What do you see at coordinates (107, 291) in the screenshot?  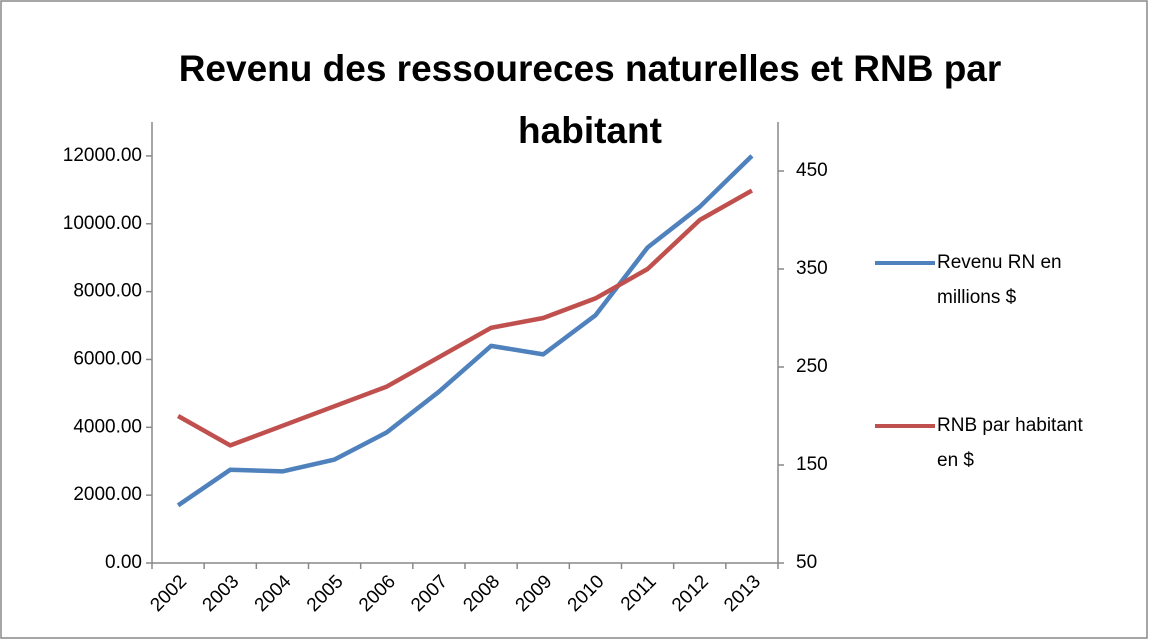 I see `y-tick-label: 8000.00` at bounding box center [107, 291].